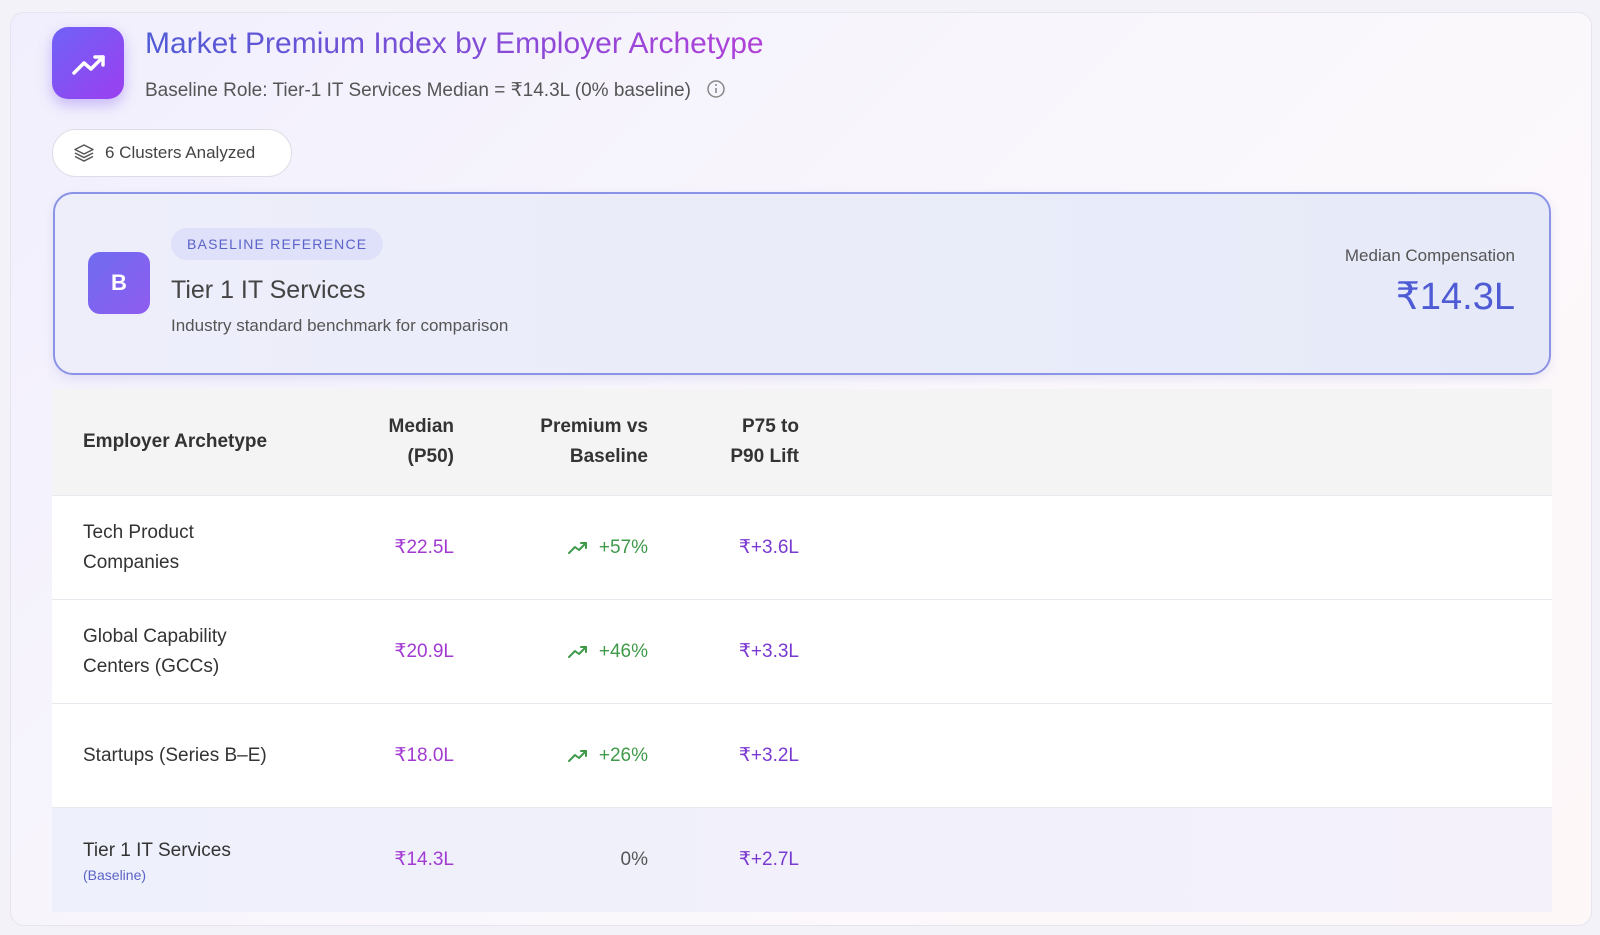 This screenshot has height=935, width=1600. What do you see at coordinates (594, 441) in the screenshot?
I see `column-header: Premium vs Baseline` at bounding box center [594, 441].